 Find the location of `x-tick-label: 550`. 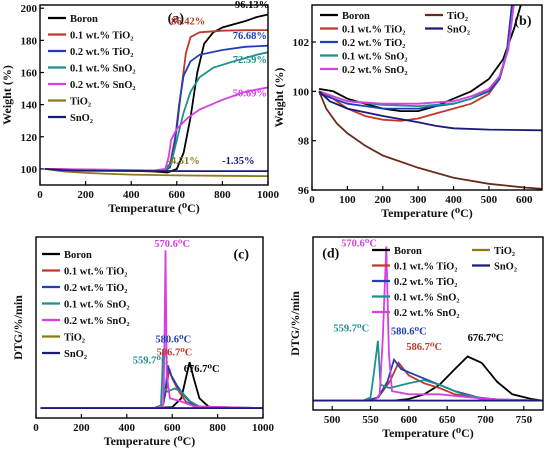

x-tick-label: 550 is located at coordinates (370, 420).